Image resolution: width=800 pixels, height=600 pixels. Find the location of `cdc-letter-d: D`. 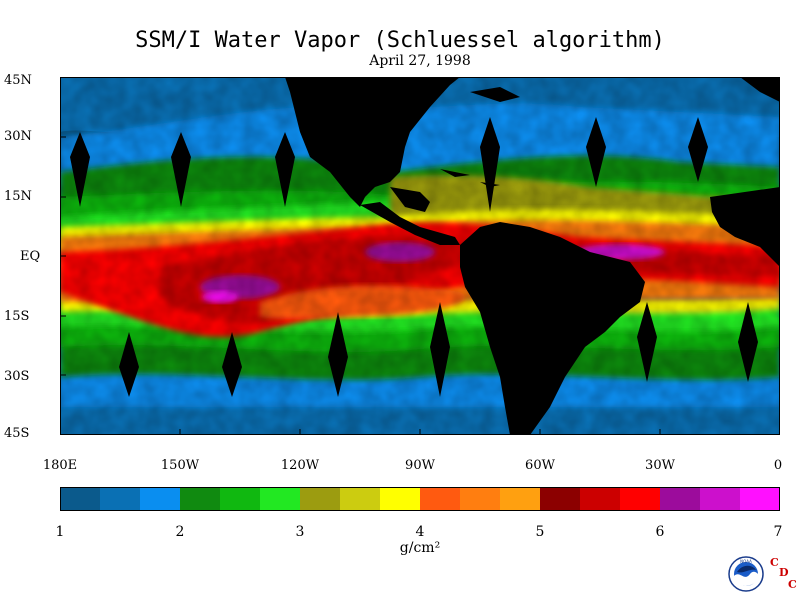

cdc-letter-d: D is located at coordinates (784, 572).